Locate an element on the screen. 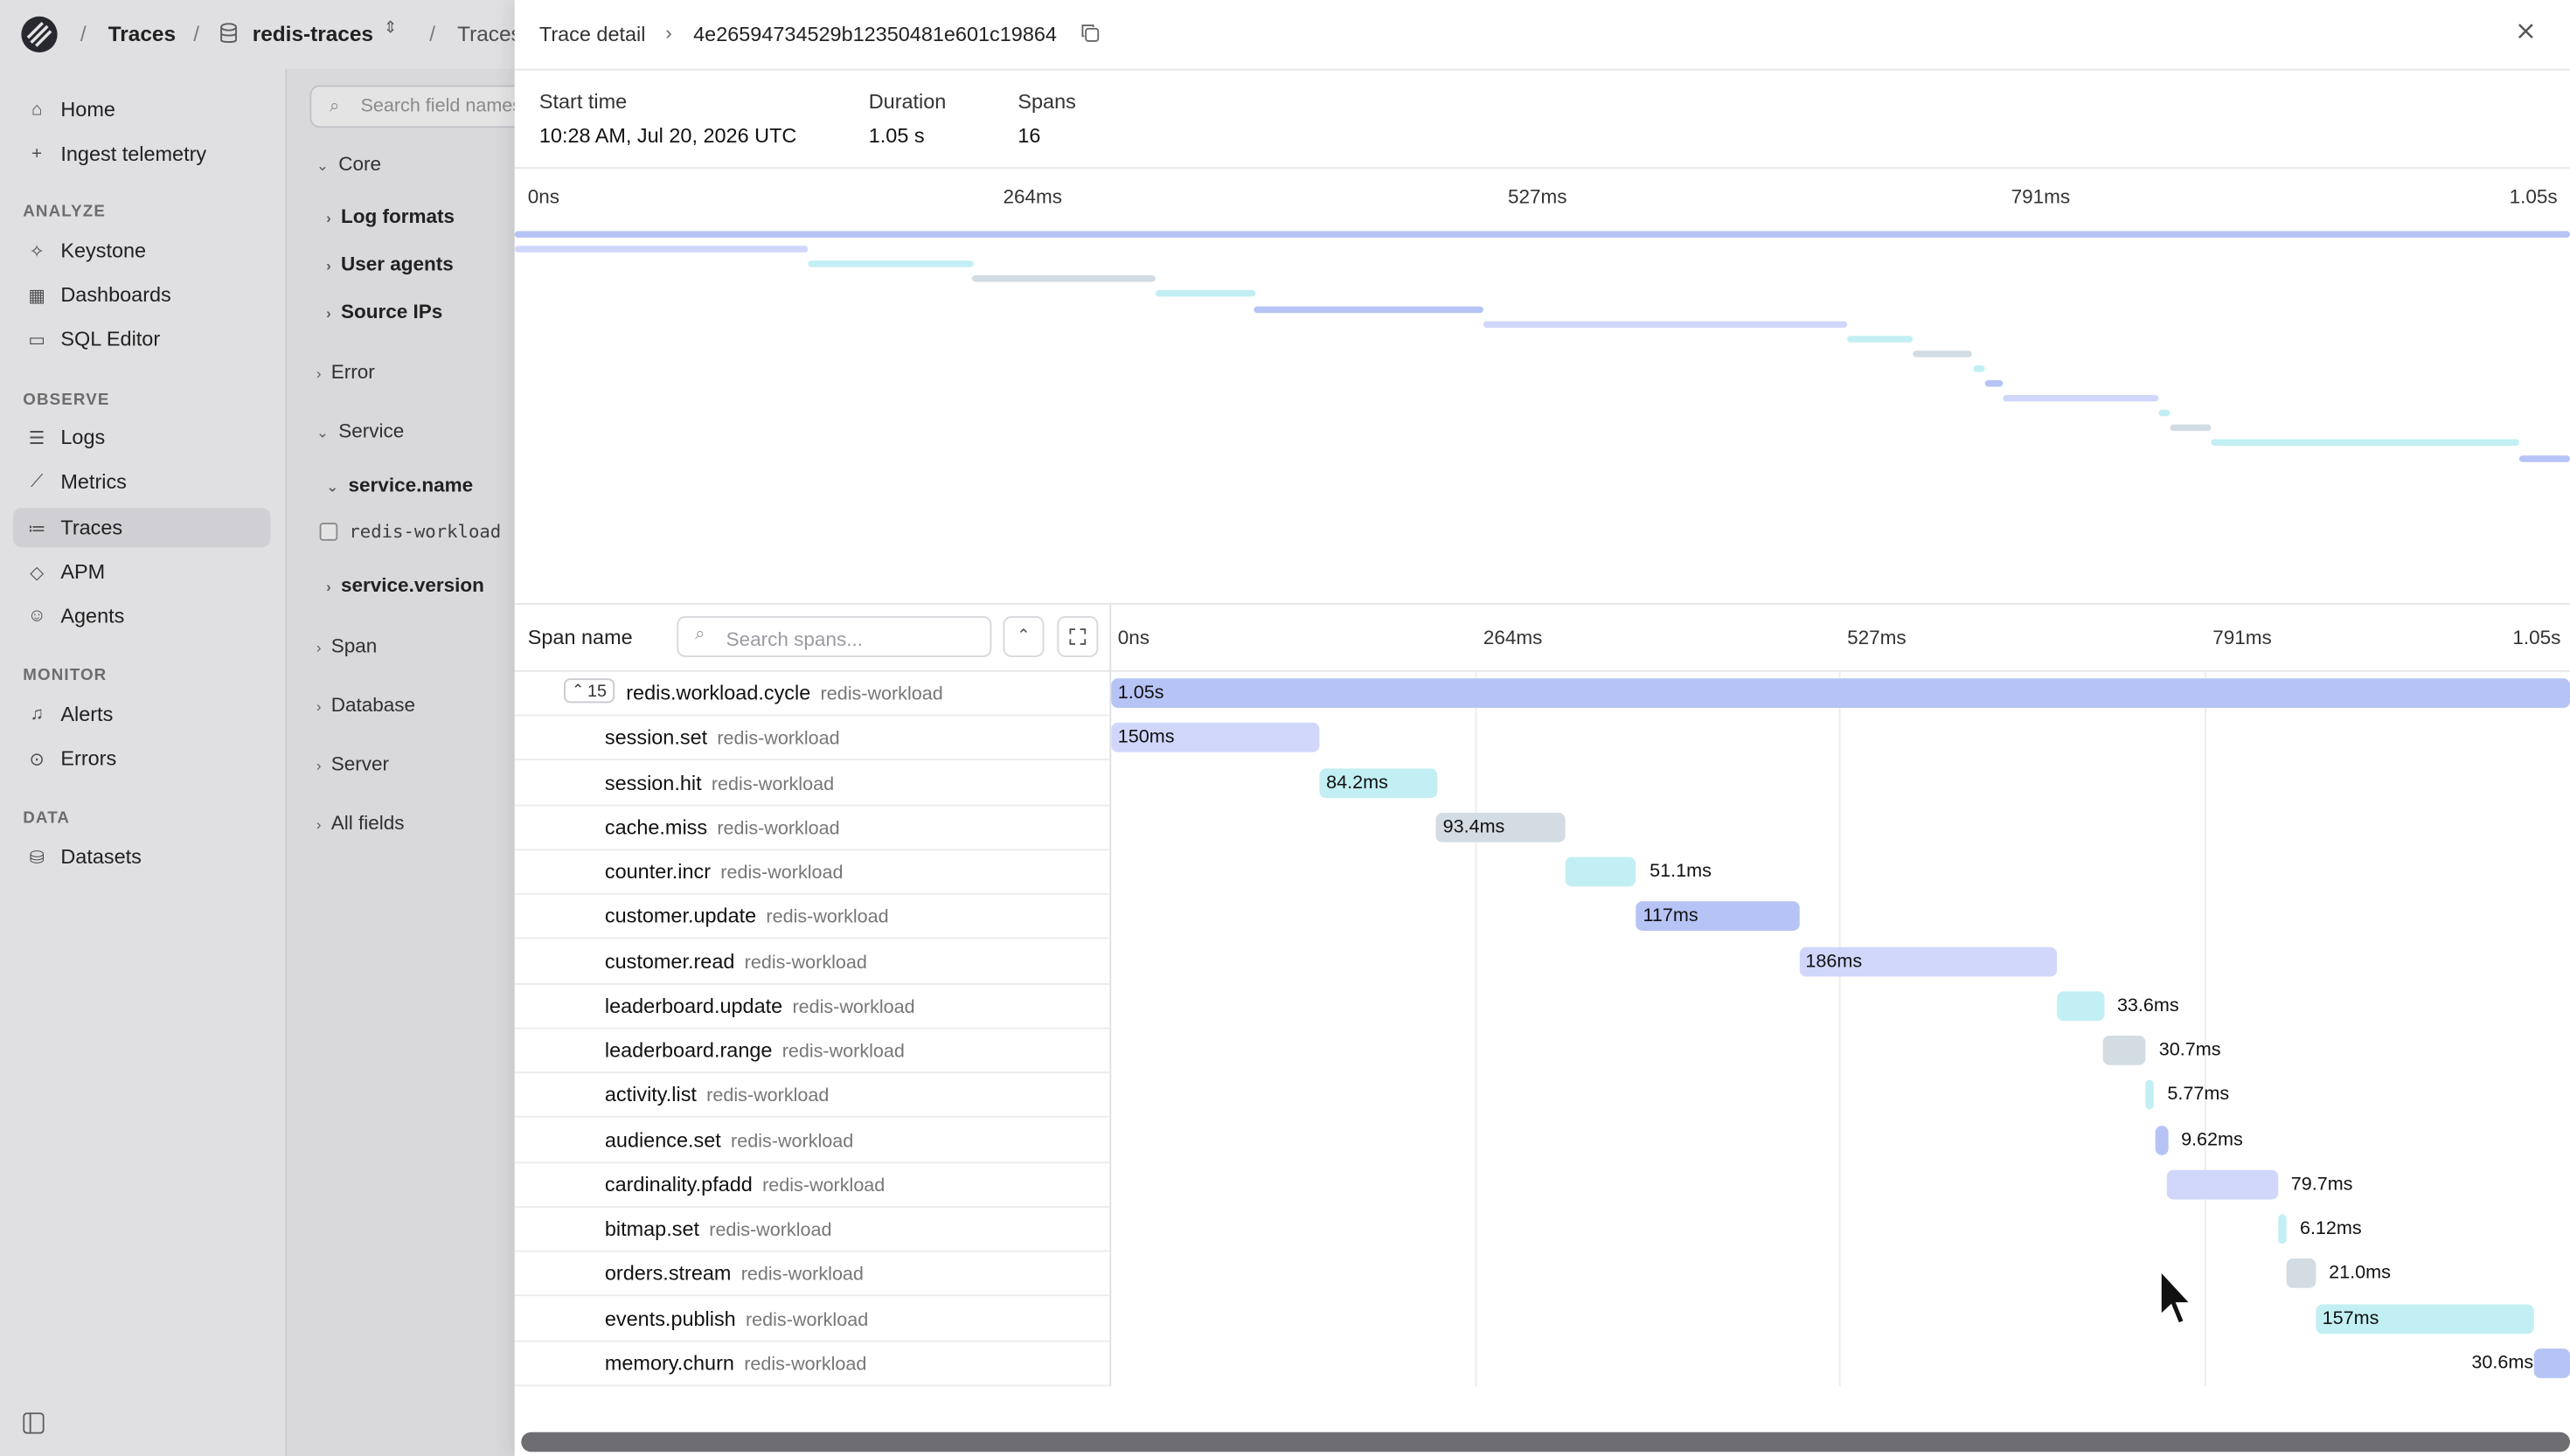  span-row: bitmap.set redis-workload is located at coordinates (812, 1230).